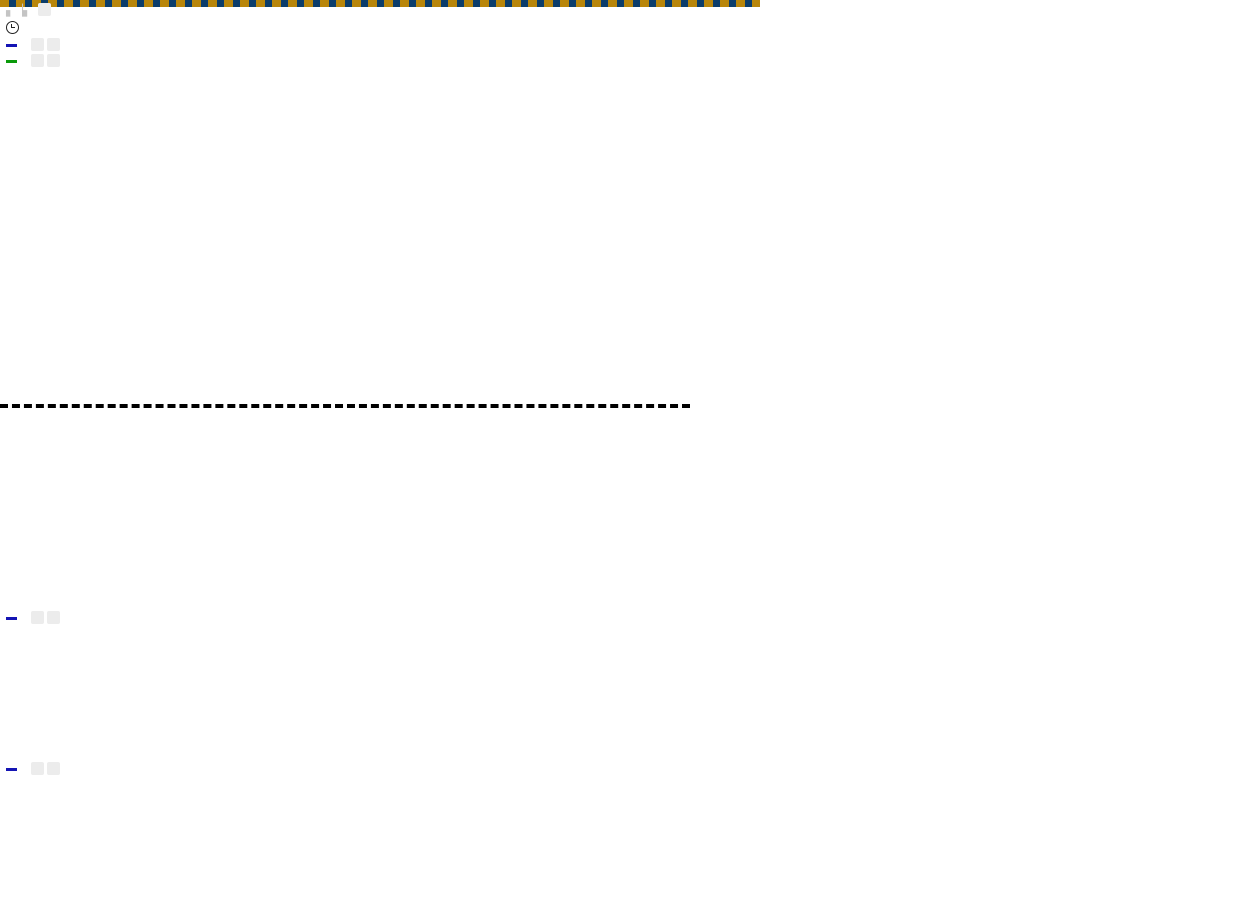 The height and width of the screenshot is (905, 1234). Describe the element at coordinates (37, 60) in the screenshot. I see `ema50-settings-icon` at that location.